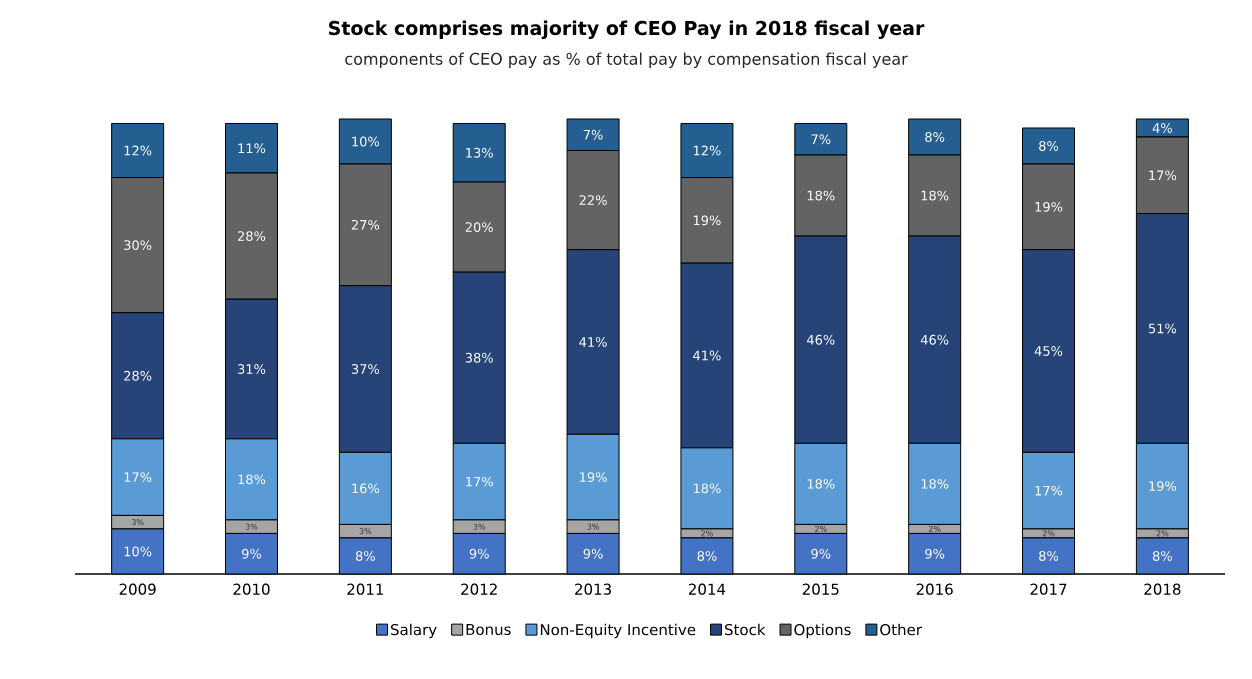 The height and width of the screenshot is (679, 1252). Describe the element at coordinates (901, 629) in the screenshot. I see `legend-label: Other` at that location.